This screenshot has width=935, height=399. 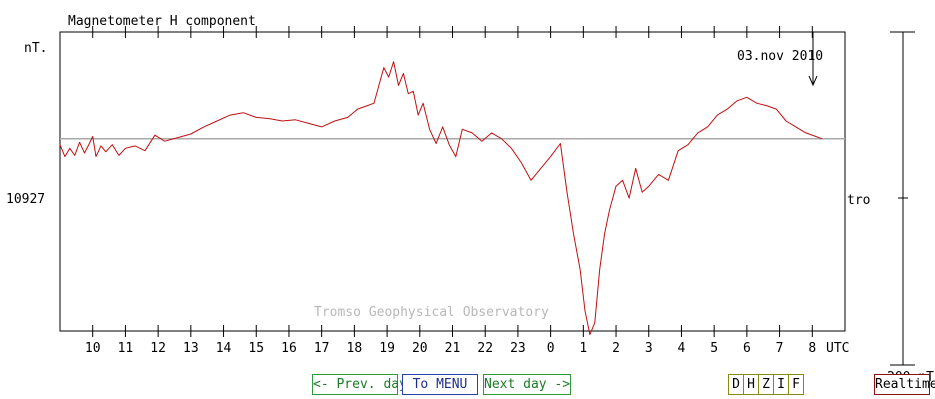 What do you see at coordinates (780, 56) in the screenshot?
I see `date-label: 03.nov 2010` at bounding box center [780, 56].